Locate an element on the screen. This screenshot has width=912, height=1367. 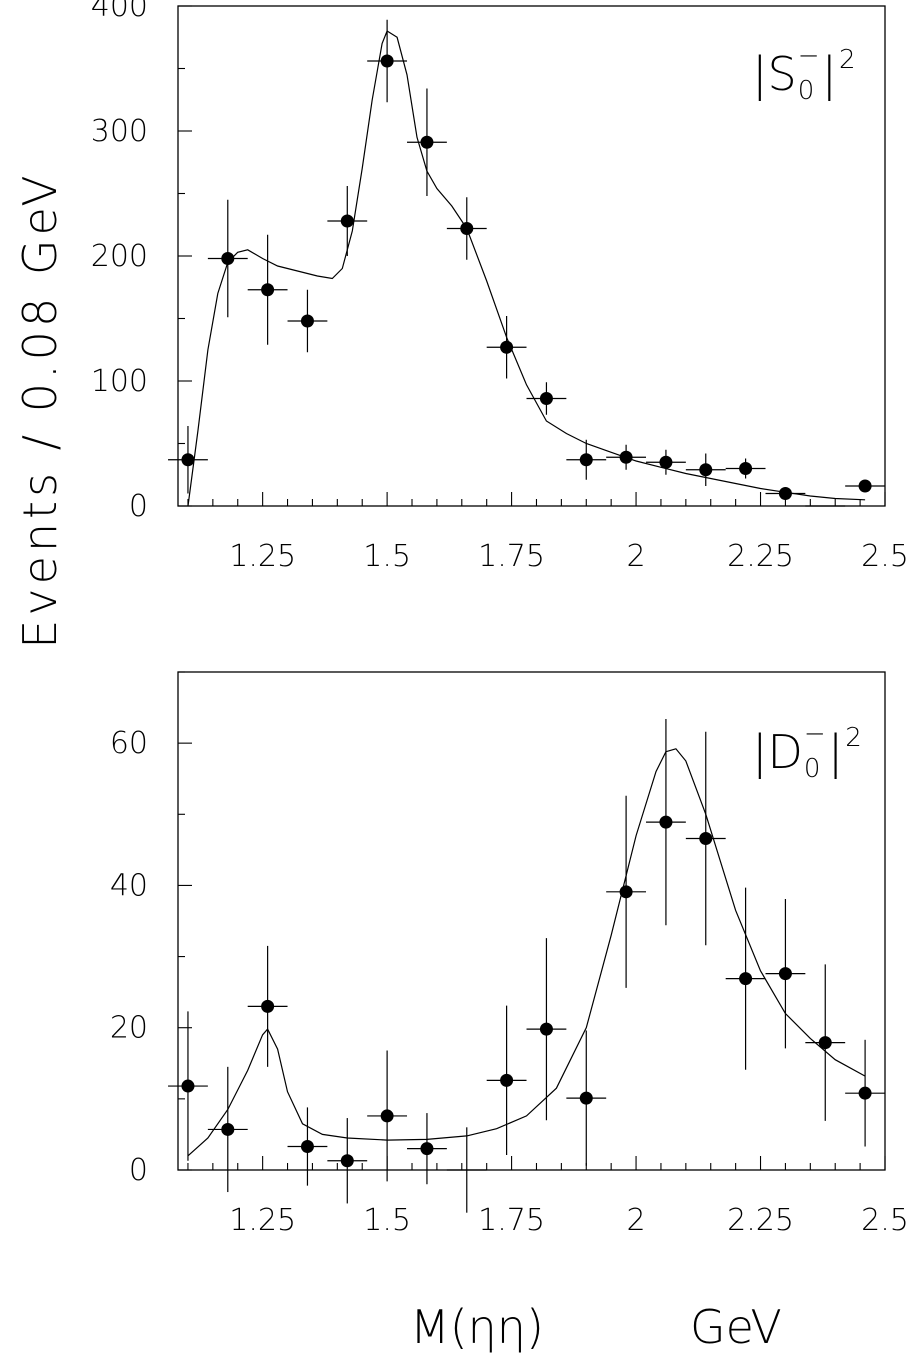
panel-label-base: |D is located at coordinates (777, 752).